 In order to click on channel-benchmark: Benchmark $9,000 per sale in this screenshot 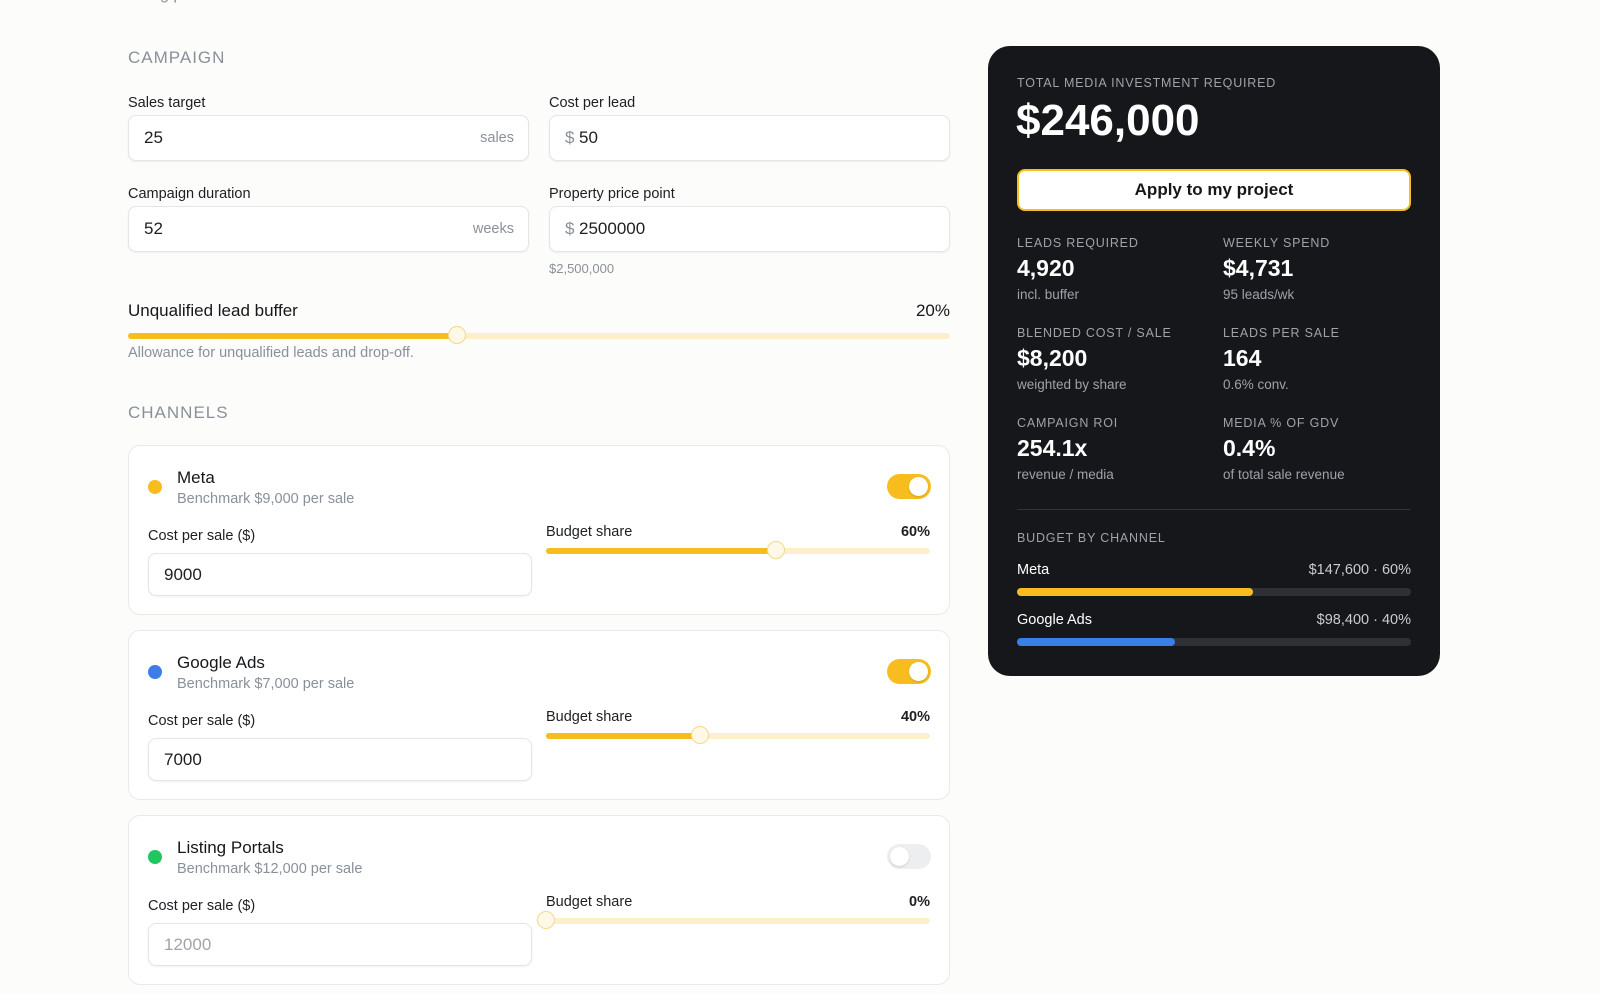, I will do `click(266, 499)`.